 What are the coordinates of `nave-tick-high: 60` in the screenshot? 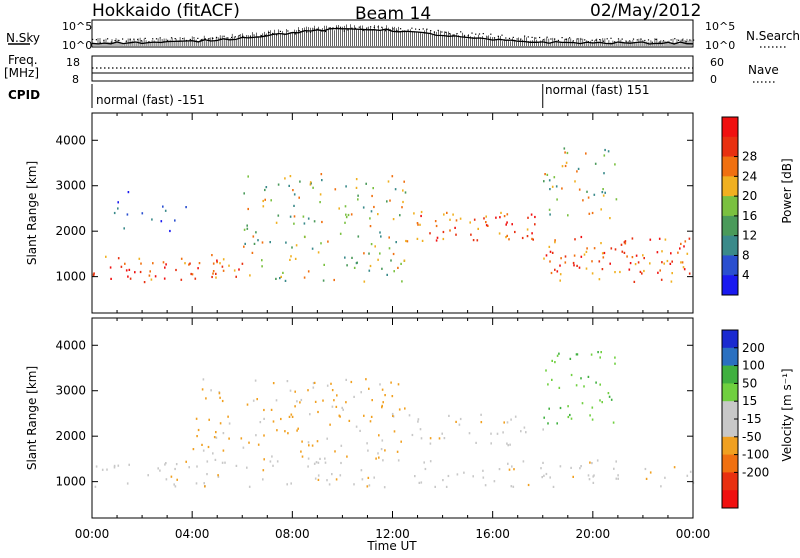 It's located at (717, 62).